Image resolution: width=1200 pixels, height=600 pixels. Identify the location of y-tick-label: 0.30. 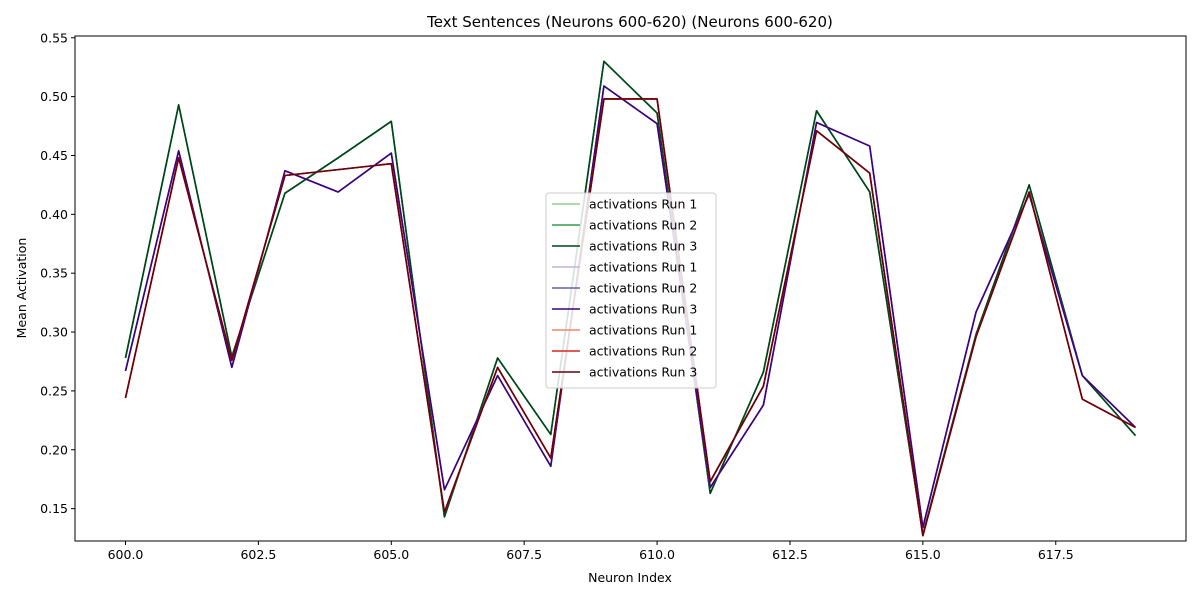
(54, 332).